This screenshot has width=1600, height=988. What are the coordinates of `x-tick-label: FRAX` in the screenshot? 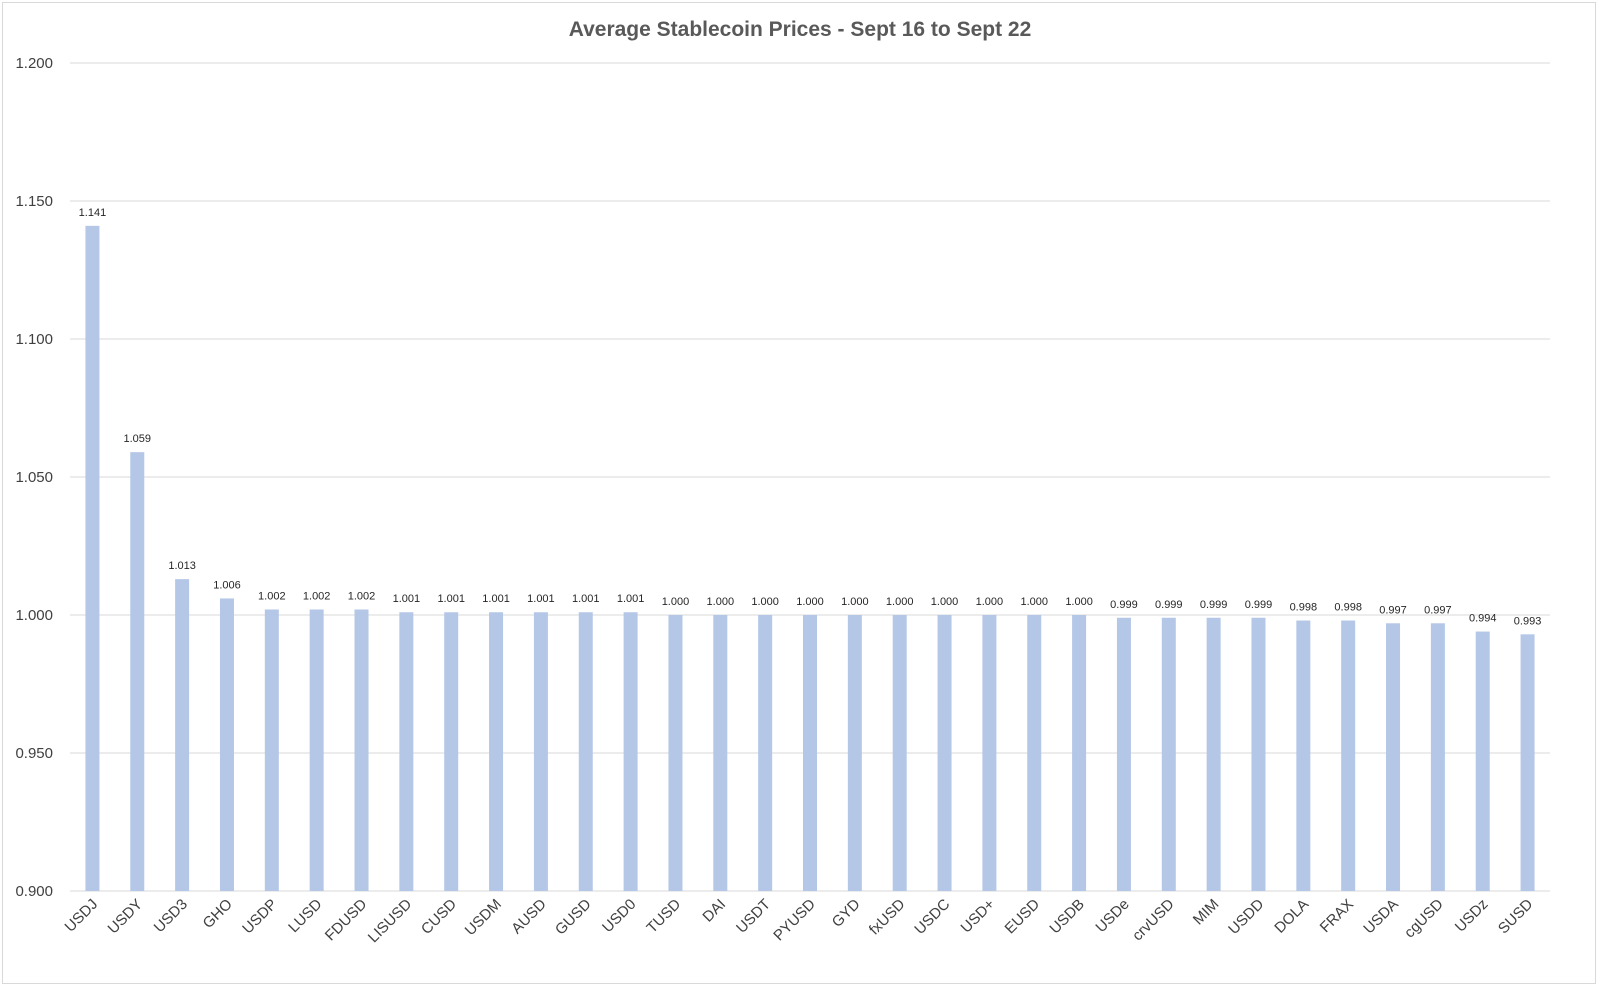 It's located at (1337, 916).